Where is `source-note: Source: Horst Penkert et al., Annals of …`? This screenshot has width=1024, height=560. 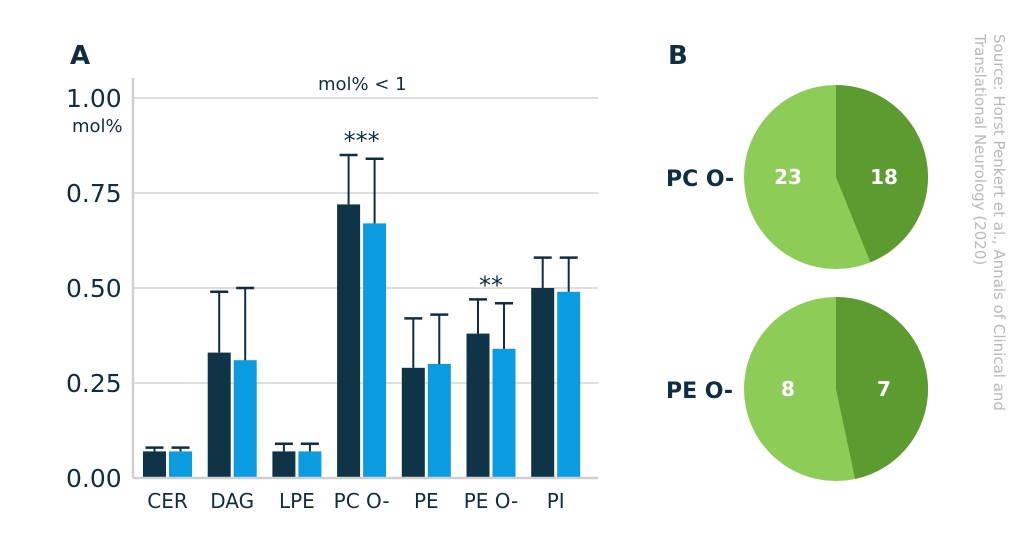 source-note: Source: Horst Penkert et al., Annals of … is located at coordinates (989, 222).